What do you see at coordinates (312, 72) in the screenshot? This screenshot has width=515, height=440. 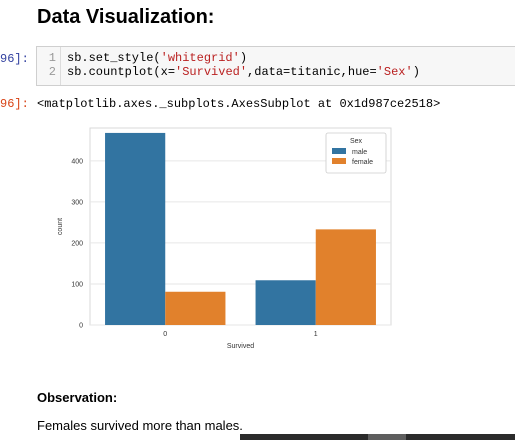 I see `code-token: ,data=titanic,hue=` at bounding box center [312, 72].